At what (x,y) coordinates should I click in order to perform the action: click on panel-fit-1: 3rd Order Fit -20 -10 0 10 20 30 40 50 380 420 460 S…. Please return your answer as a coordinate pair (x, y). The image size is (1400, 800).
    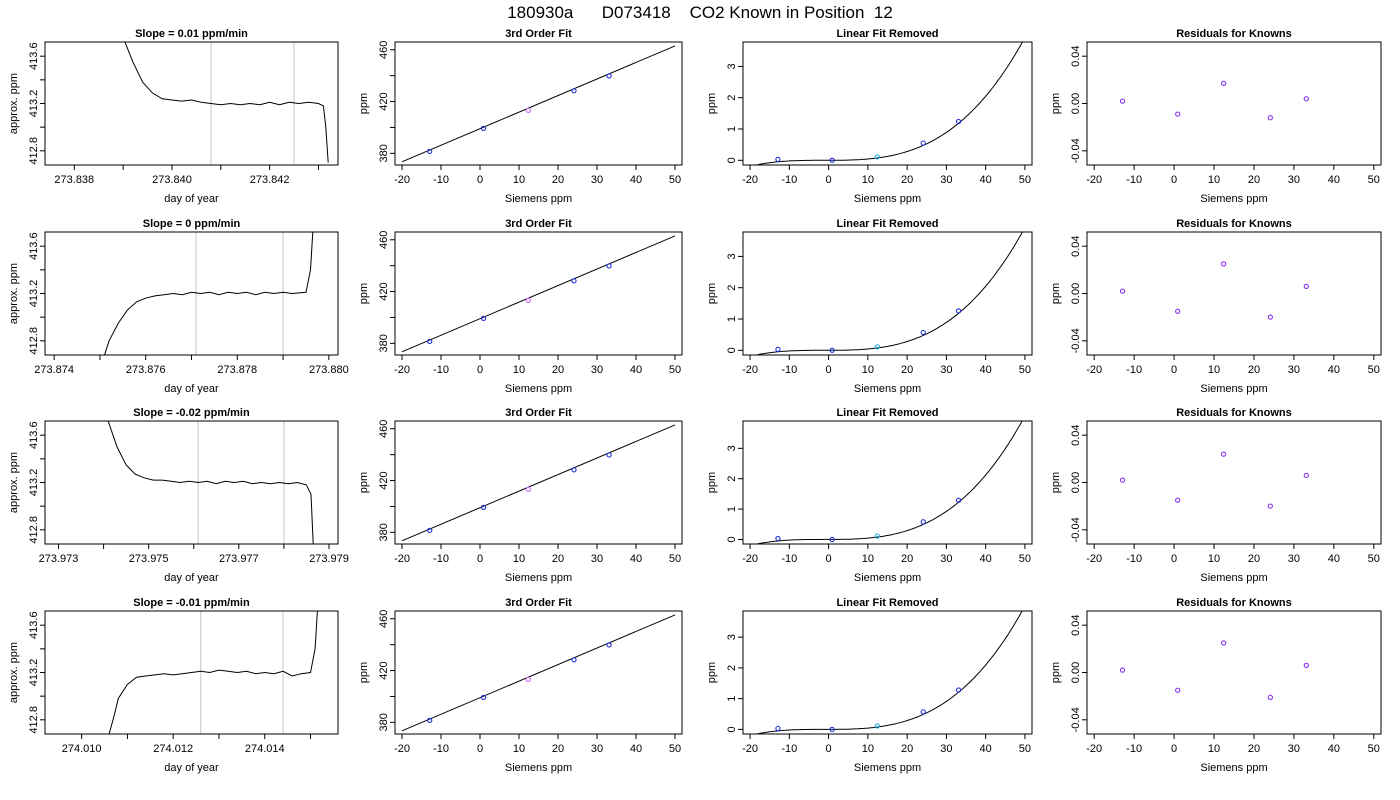
    Looking at the image, I should click on (520, 116).